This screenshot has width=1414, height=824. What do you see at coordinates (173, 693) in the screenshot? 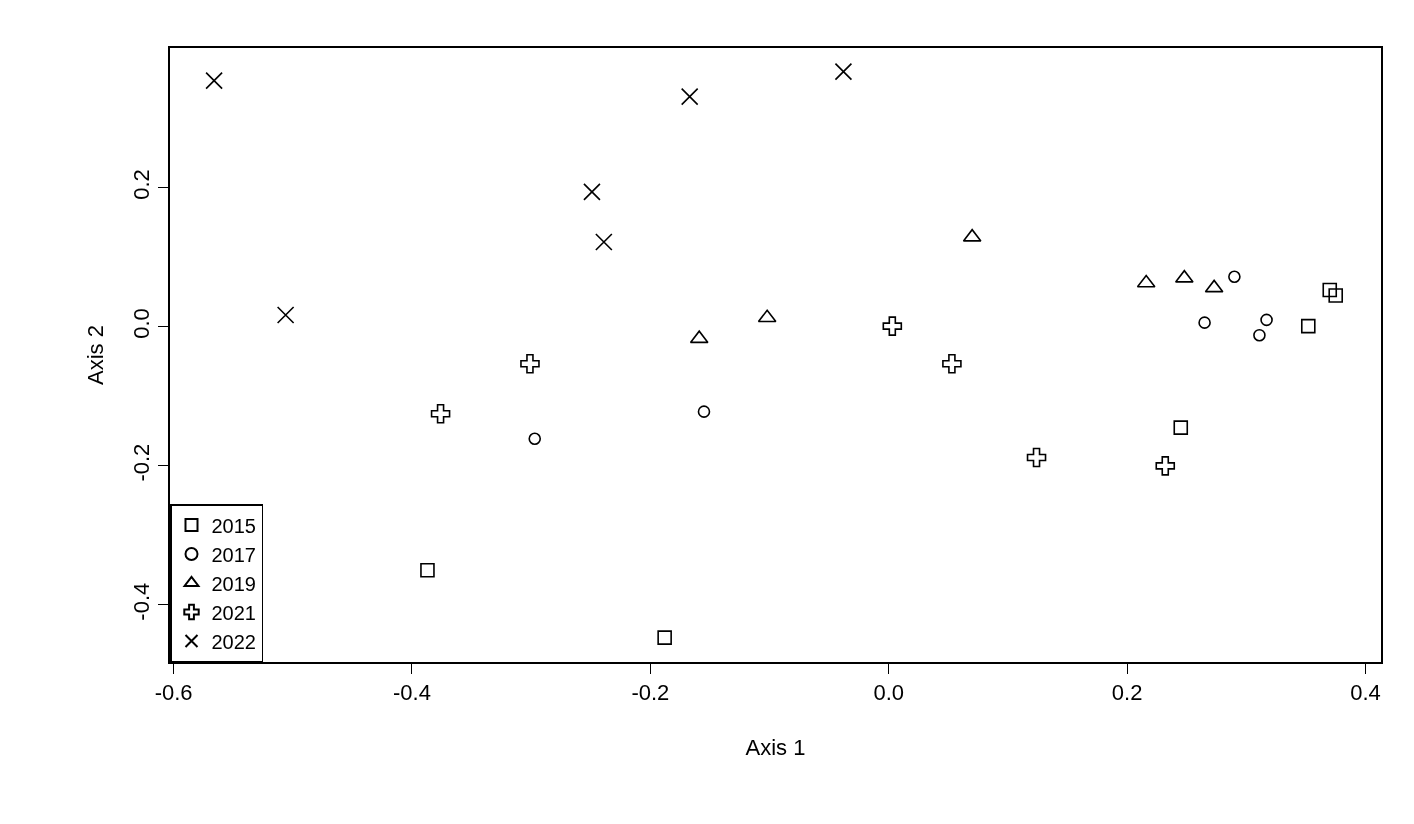
I see `x-tick-label: -0.6` at bounding box center [173, 693].